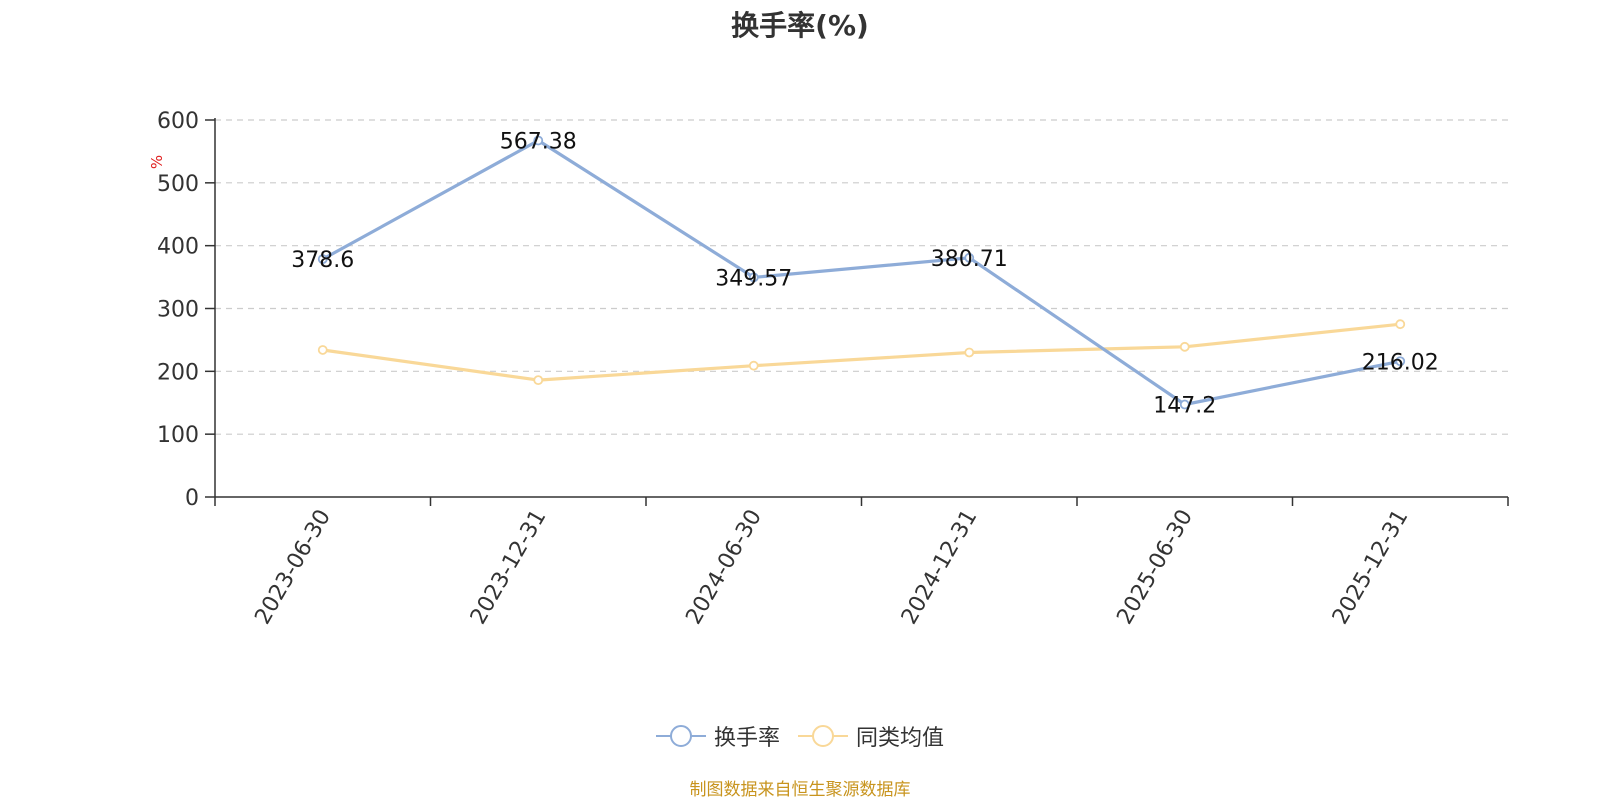  I want to click on y-tick-label: 200, so click(178, 372).